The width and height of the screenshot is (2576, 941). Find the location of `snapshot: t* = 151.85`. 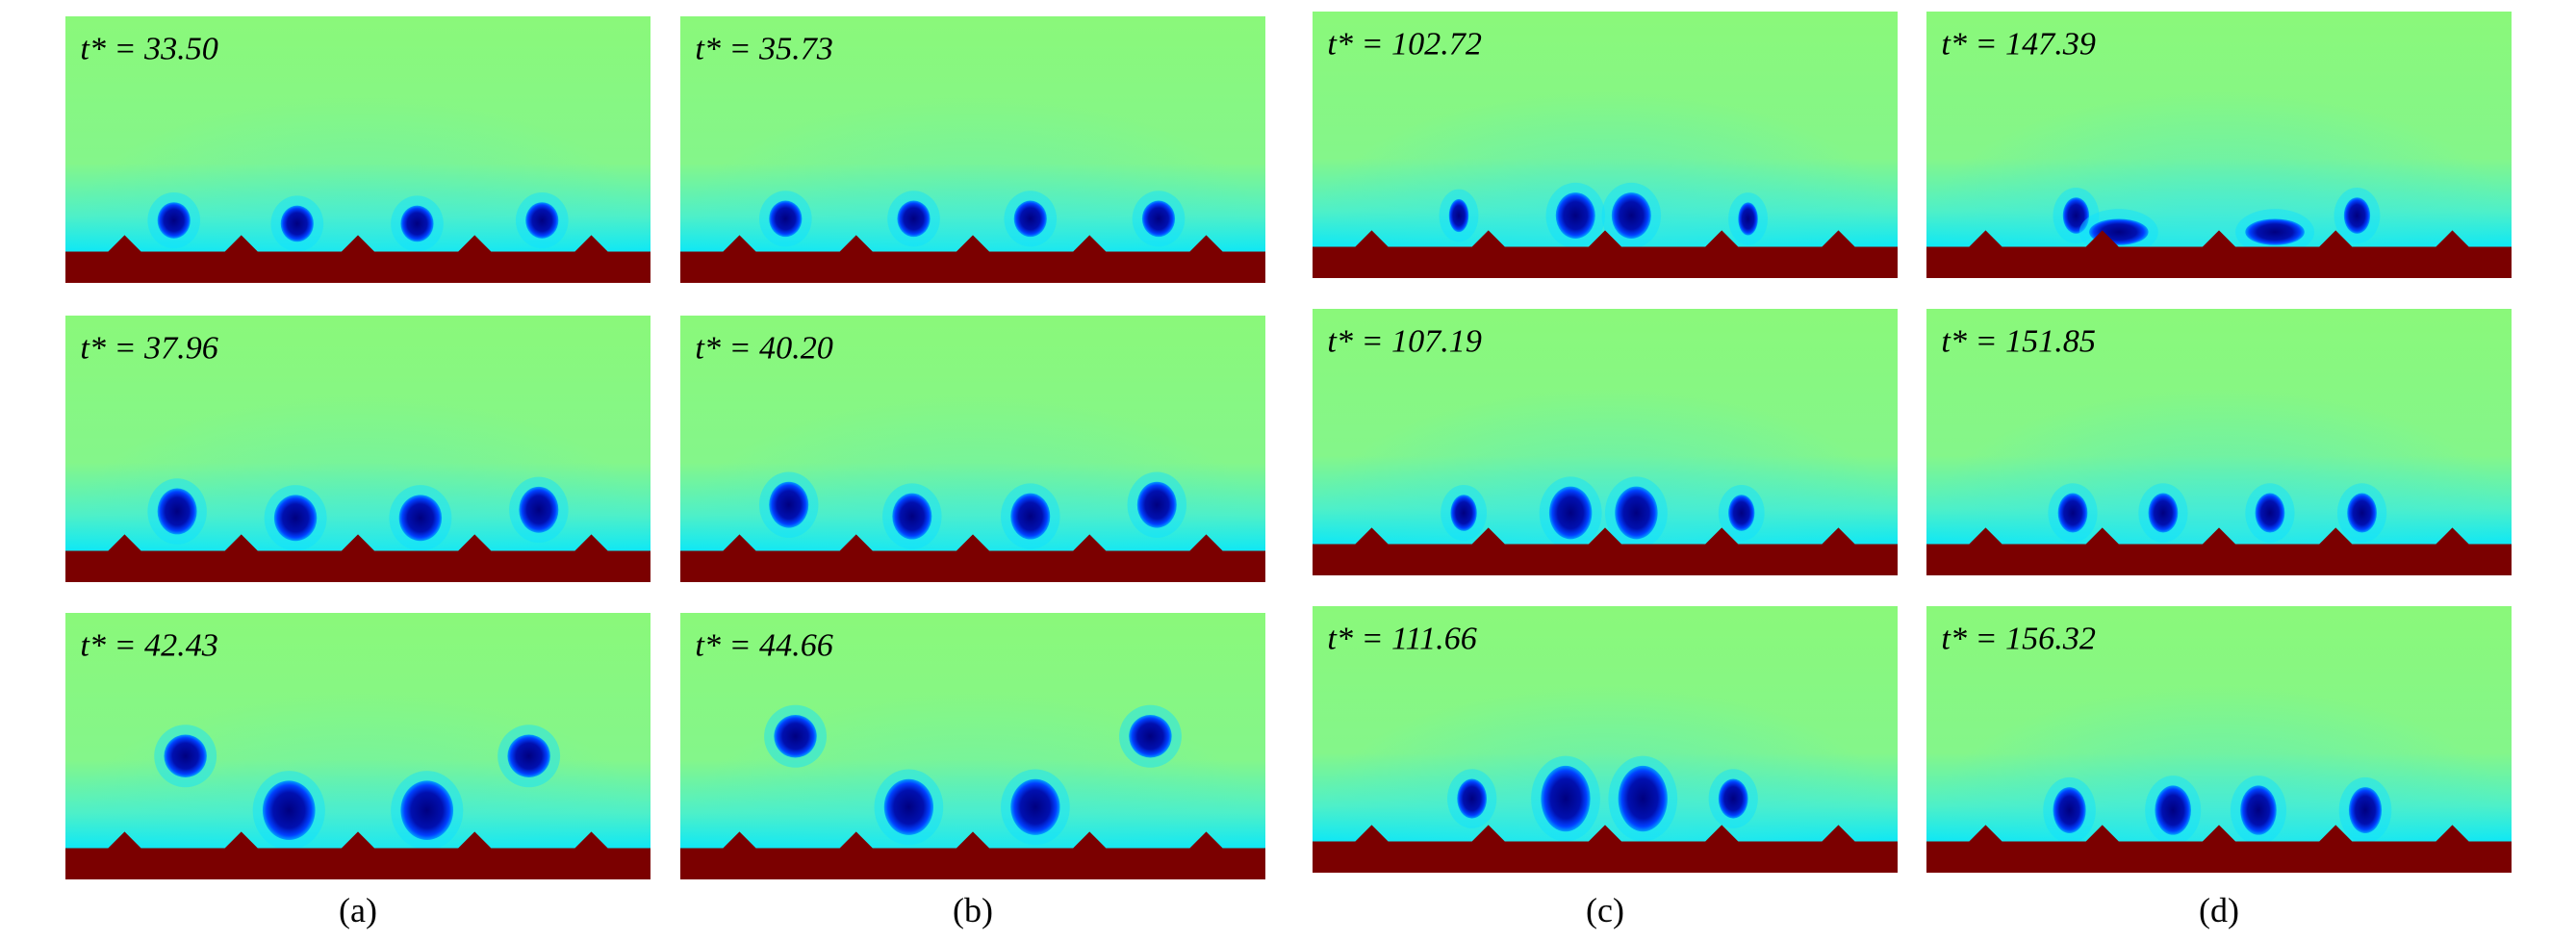

snapshot: t* = 151.85 is located at coordinates (2219, 442).